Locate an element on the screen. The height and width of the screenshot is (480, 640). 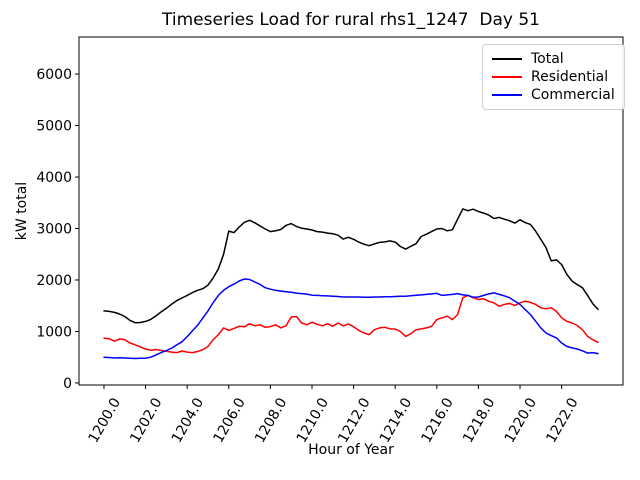
x-tick-label: 1210.0 is located at coordinates (313, 420).